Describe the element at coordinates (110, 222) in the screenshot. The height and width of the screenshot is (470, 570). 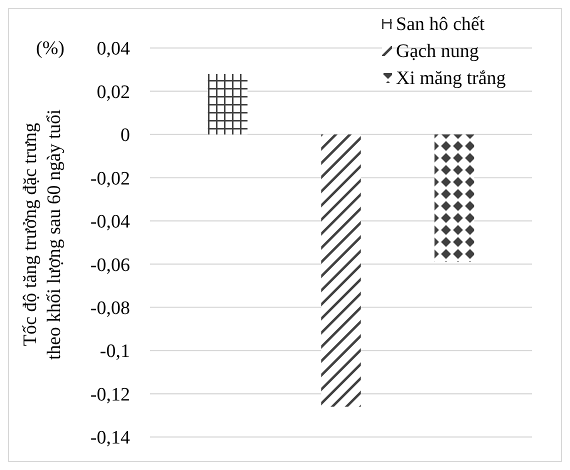
I see `y-tick-label: -0,04` at that location.